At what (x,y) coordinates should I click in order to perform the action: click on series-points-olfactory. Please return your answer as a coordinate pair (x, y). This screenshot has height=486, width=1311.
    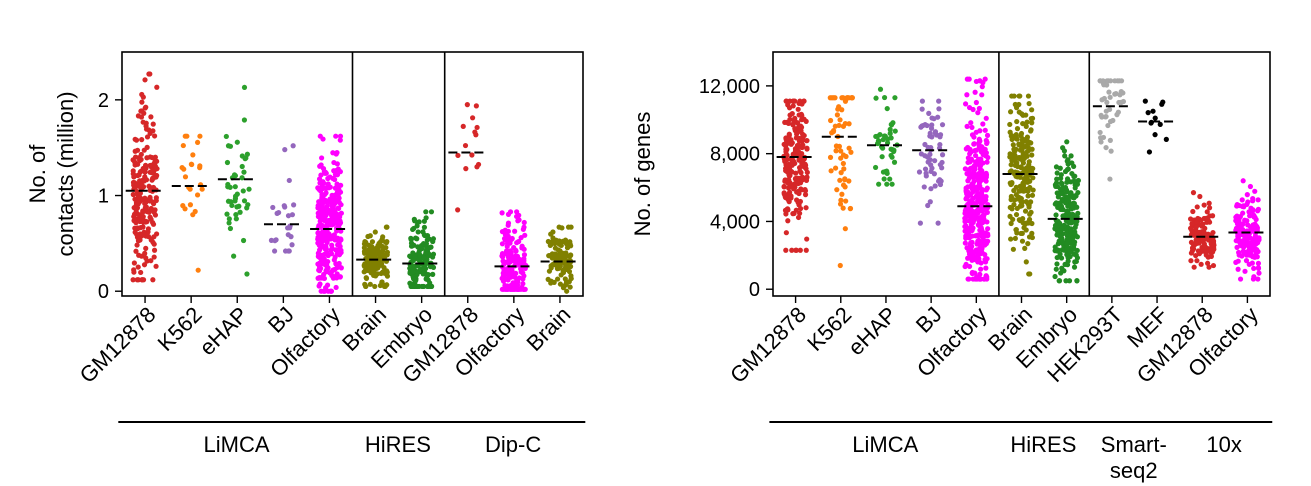
    Looking at the image, I should click on (329, 213).